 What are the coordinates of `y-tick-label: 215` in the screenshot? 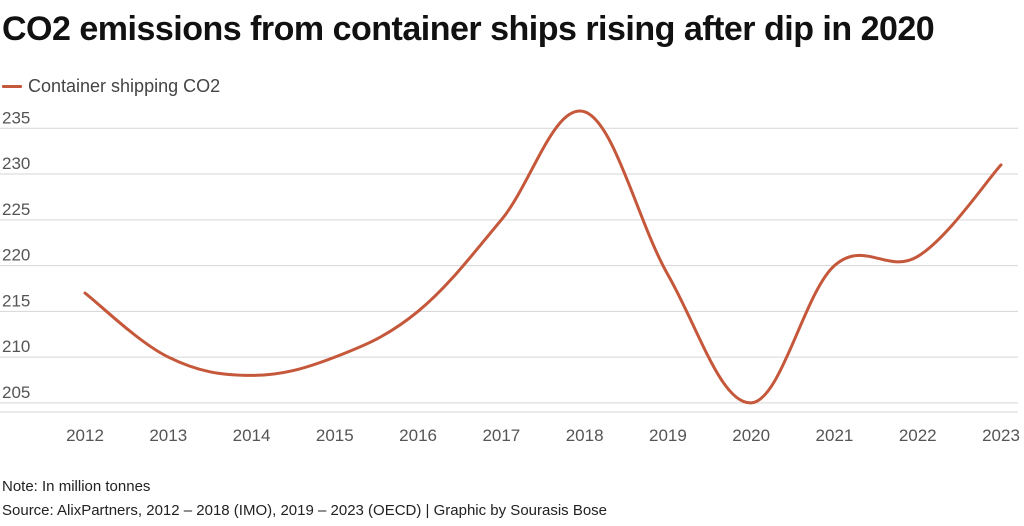 It's located at (16, 300).